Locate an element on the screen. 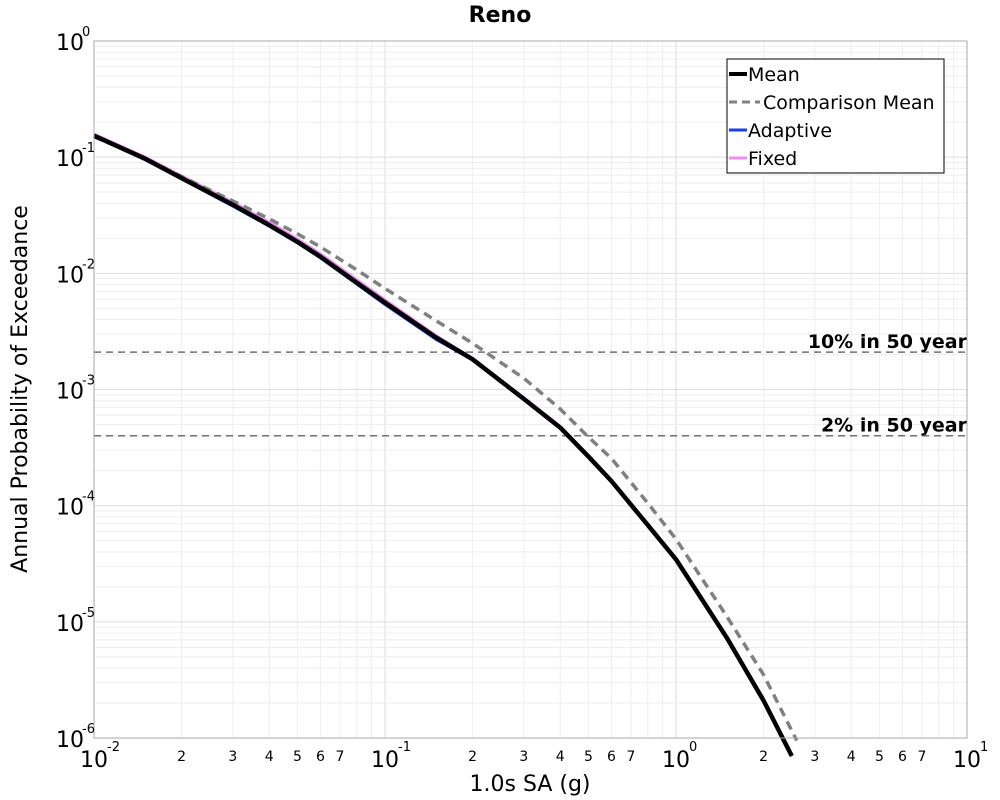 Image resolution: width=1000 pixels, height=800 pixels. y-tick-exponent: 0 is located at coordinates (86, 32).